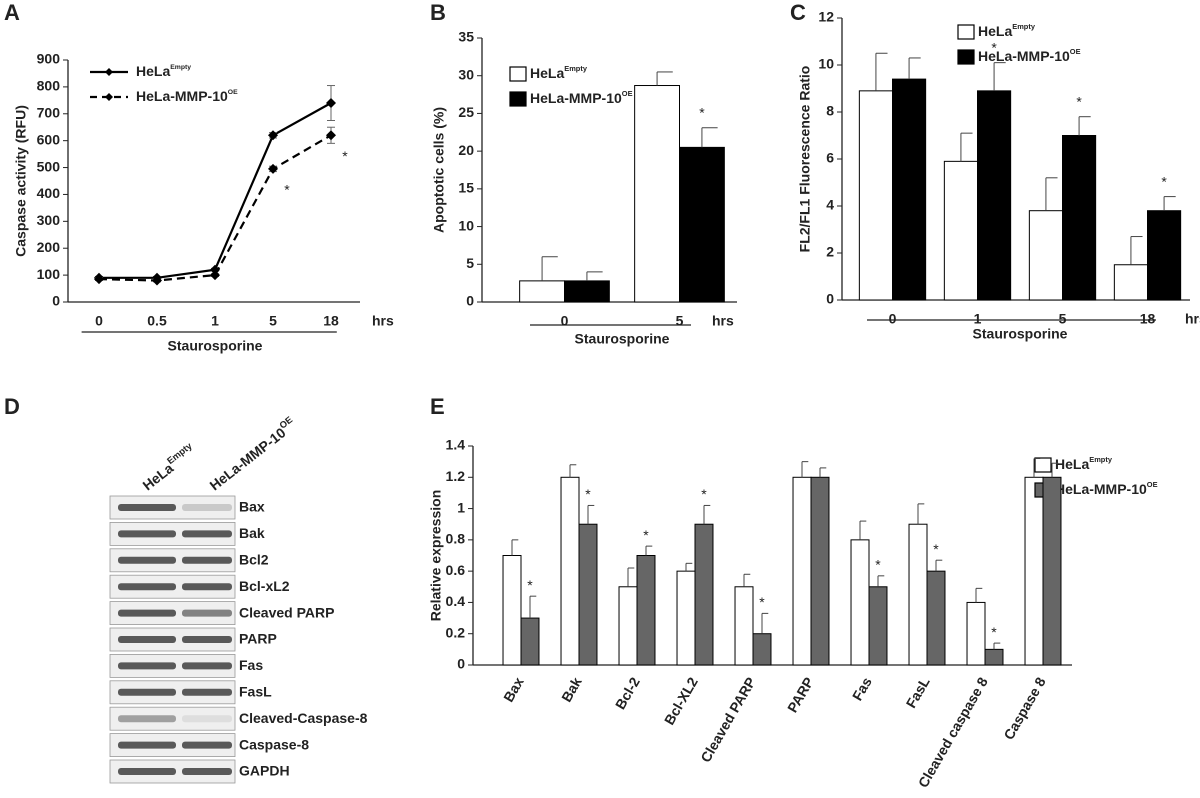 Image resolution: width=1200 pixels, height=798 pixels. I want to click on y-tick-label: 15, so click(466, 188).